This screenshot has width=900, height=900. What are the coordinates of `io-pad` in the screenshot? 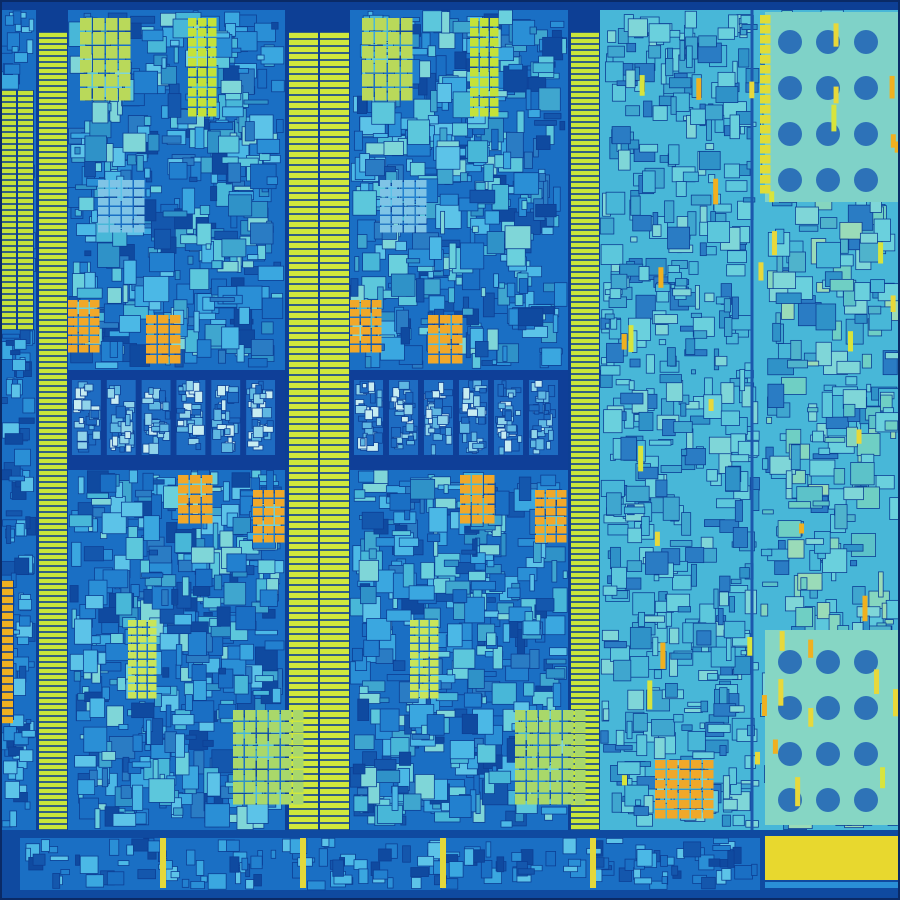 It's located at (303, 863).